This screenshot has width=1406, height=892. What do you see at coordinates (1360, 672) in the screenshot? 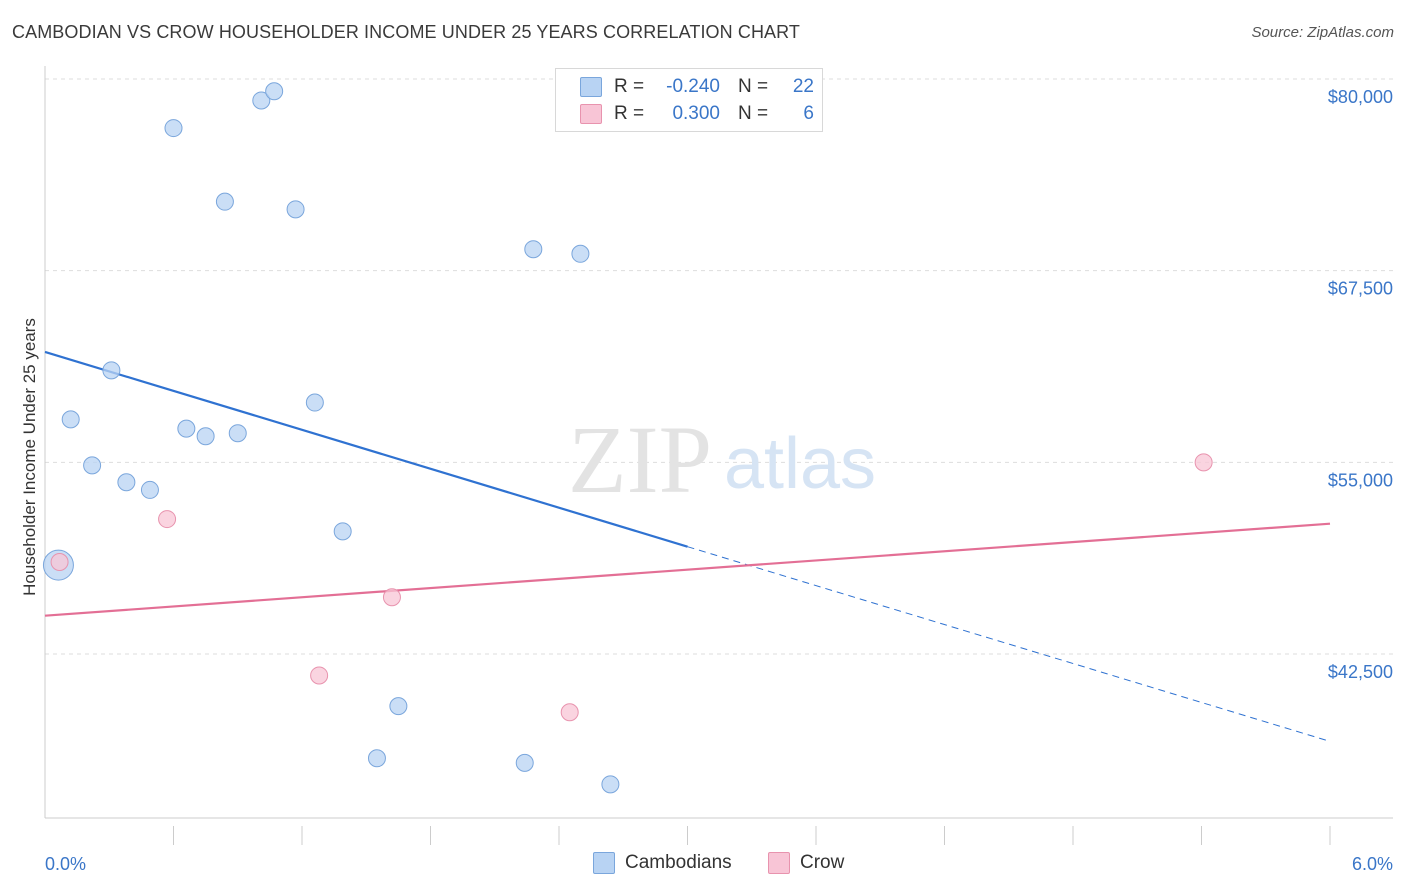
I see `y-tick-label: $42,500` at bounding box center [1360, 672].